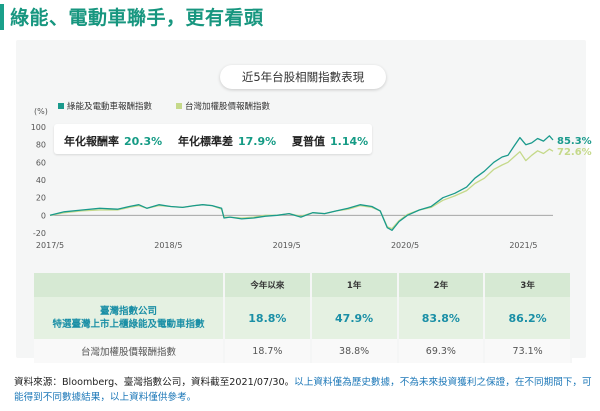 The height and width of the screenshot is (411, 600). Describe the element at coordinates (268, 318) in the screenshot. I see `table-cell: 18.8%` at that location.